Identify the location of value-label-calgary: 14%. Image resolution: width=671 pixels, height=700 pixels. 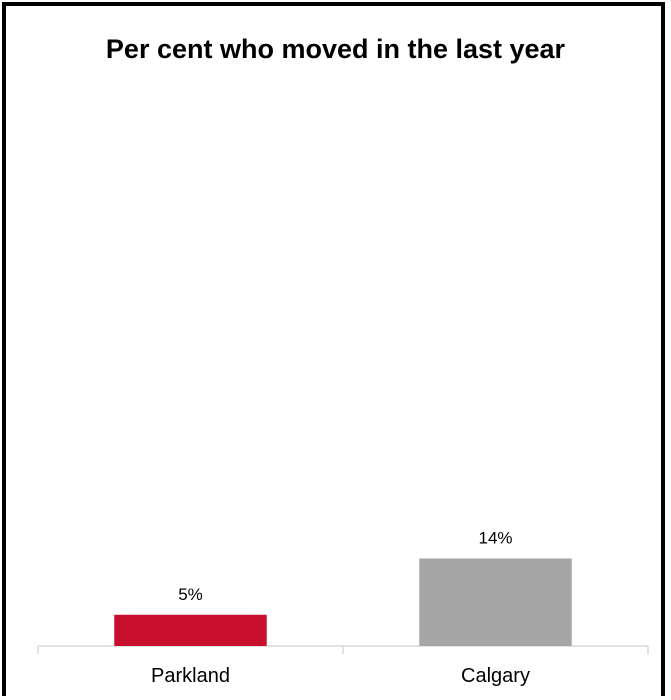
(495, 538).